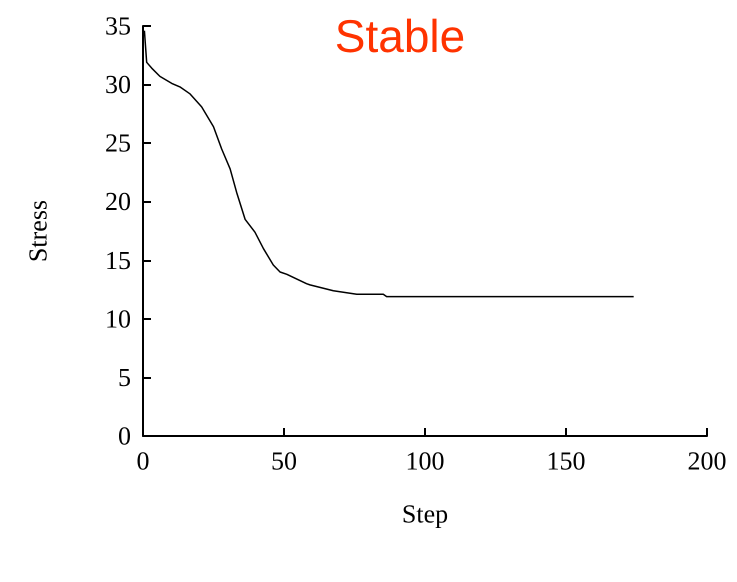  I want to click on y-tick-label: 5, so click(124, 377).